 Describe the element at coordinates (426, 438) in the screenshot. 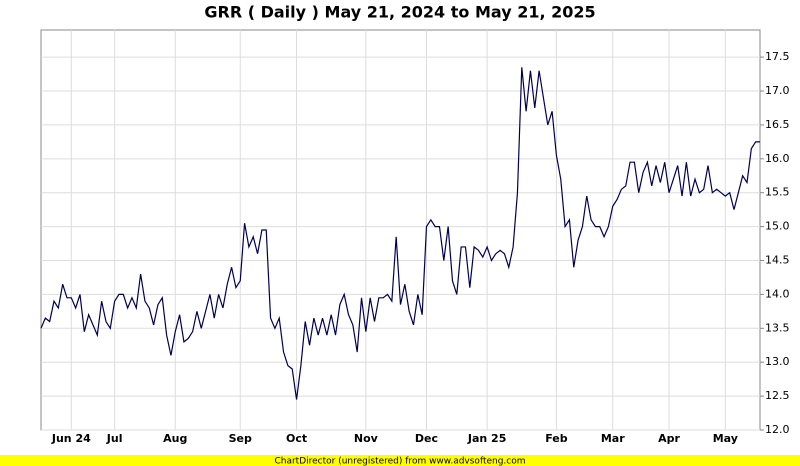

I see `x-tick-label: Dec` at that location.